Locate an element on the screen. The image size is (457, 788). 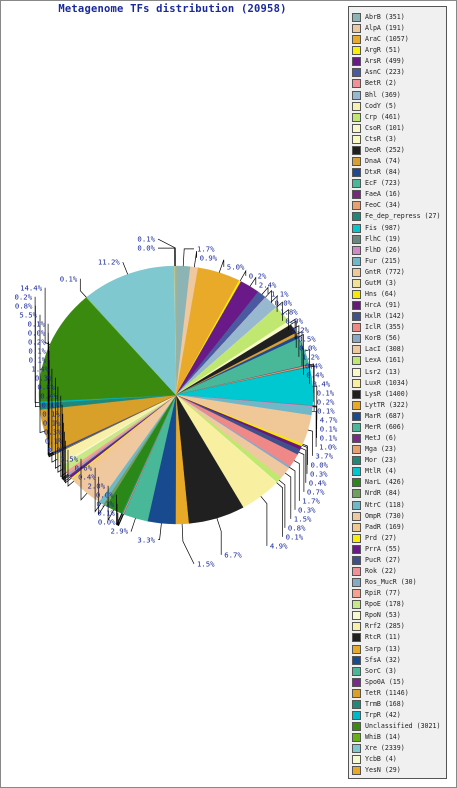
legend-label: WhiB (14) is located at coordinates (383, 737).